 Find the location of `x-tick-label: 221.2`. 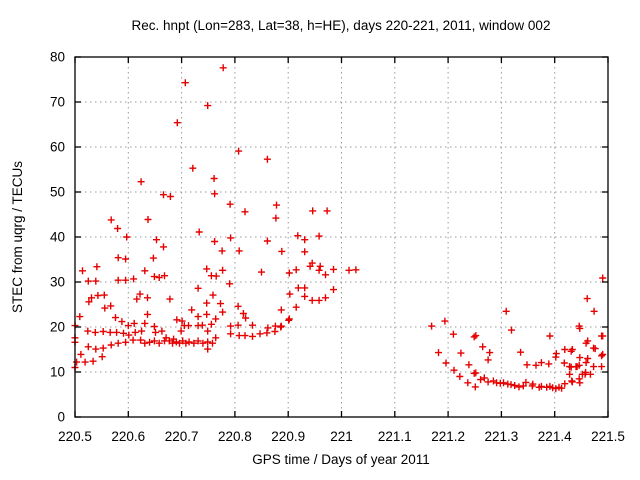

x-tick-label: 221.2 is located at coordinates (448, 436).